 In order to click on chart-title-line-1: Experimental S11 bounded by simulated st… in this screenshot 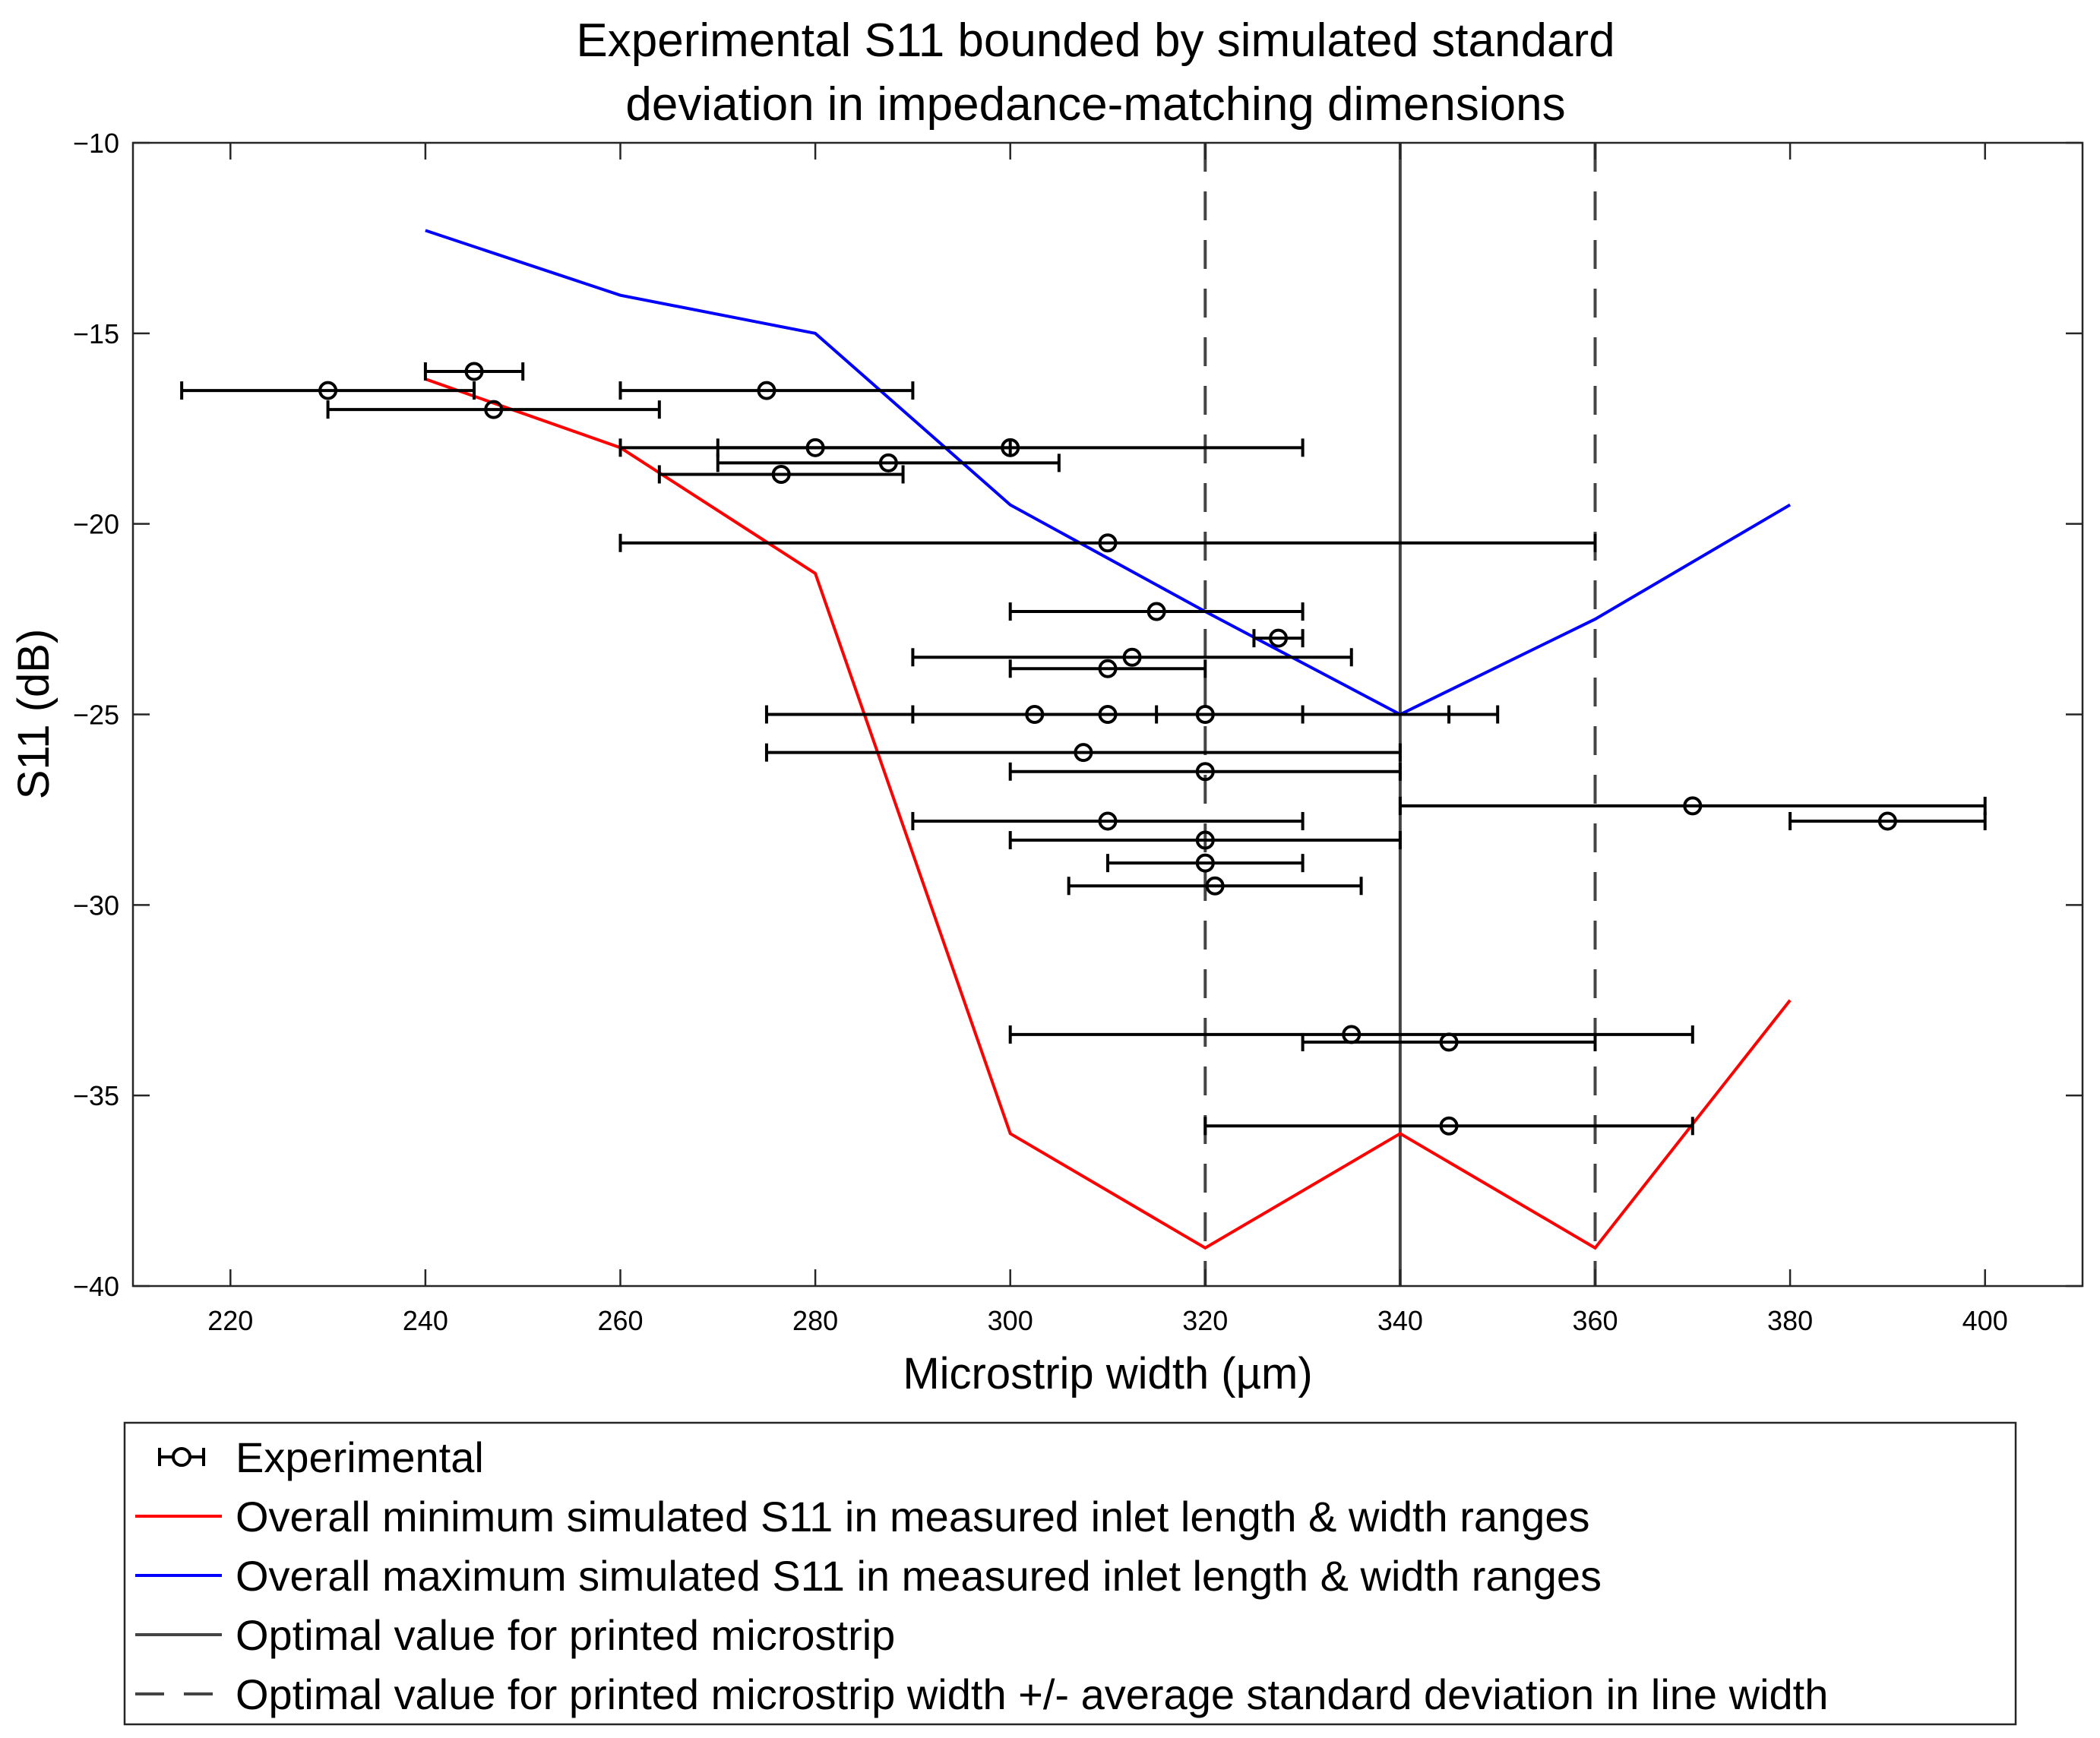, I will do `click(1095, 40)`.